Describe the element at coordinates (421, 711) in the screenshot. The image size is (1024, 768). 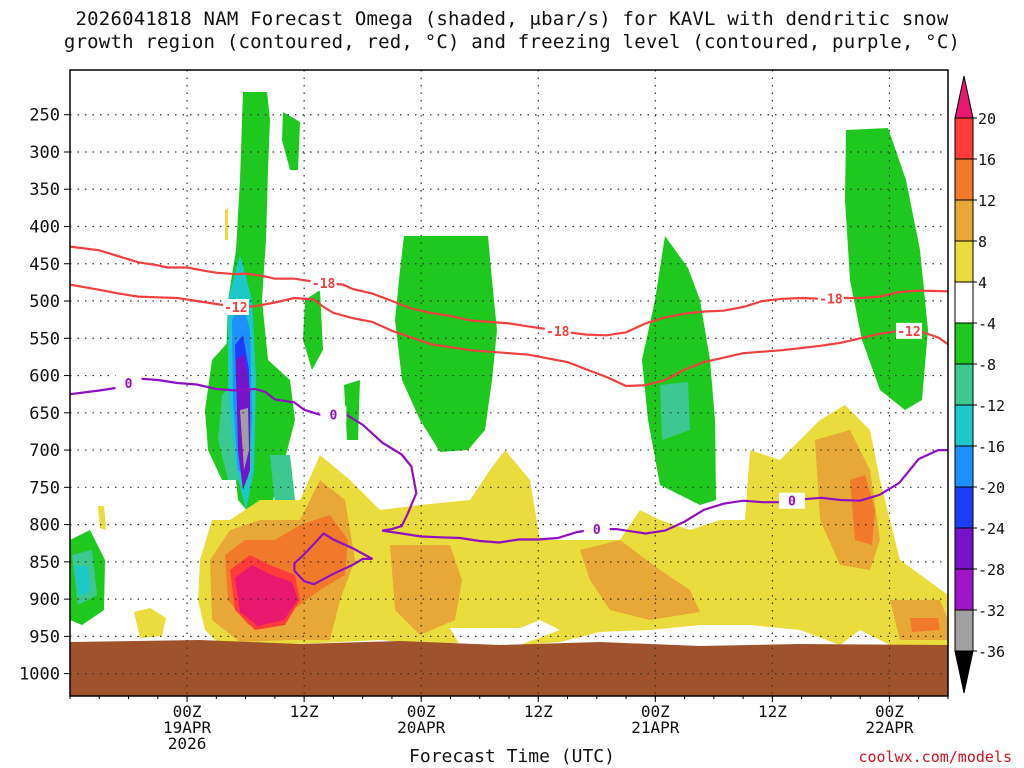
I see `x-tick-label-2: 00Z` at that location.